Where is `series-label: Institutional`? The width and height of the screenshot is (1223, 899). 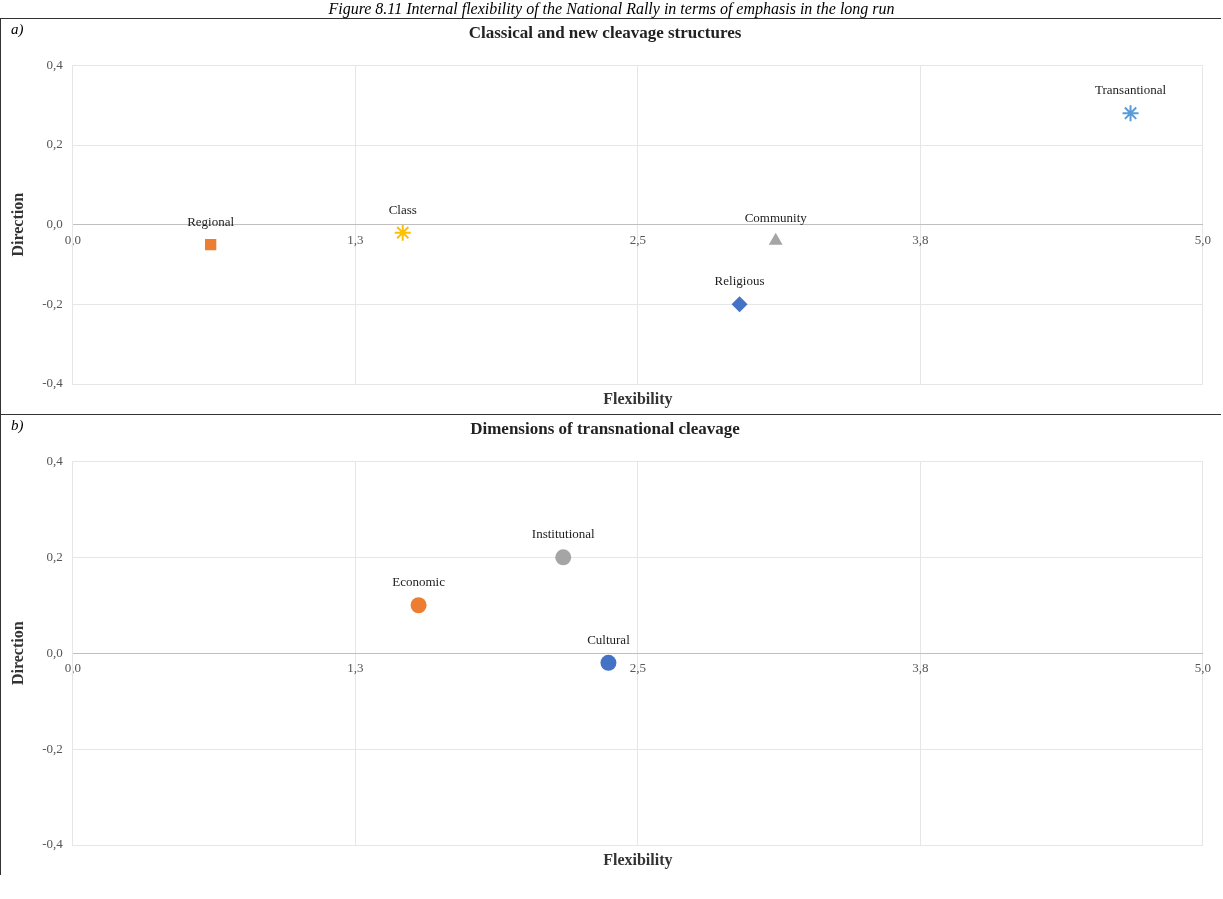 series-label: Institutional is located at coordinates (563, 534).